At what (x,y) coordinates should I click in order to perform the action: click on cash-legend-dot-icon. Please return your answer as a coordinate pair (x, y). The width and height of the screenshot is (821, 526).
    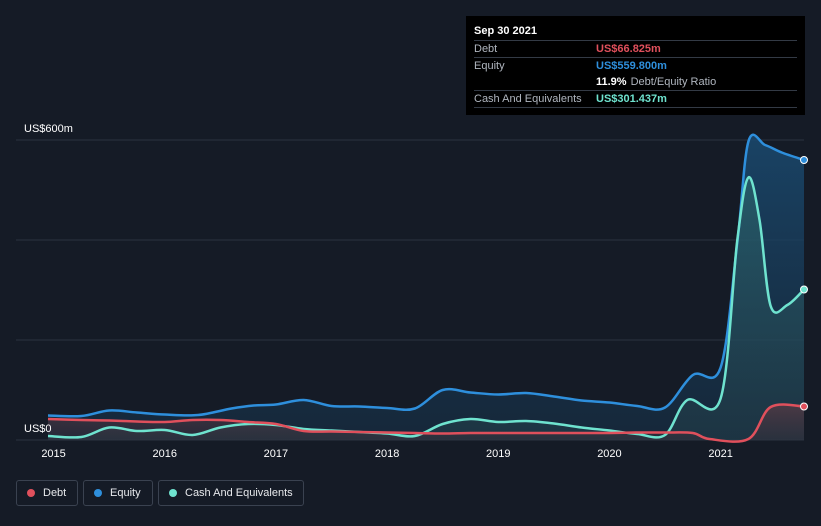
    Looking at the image, I should click on (173, 493).